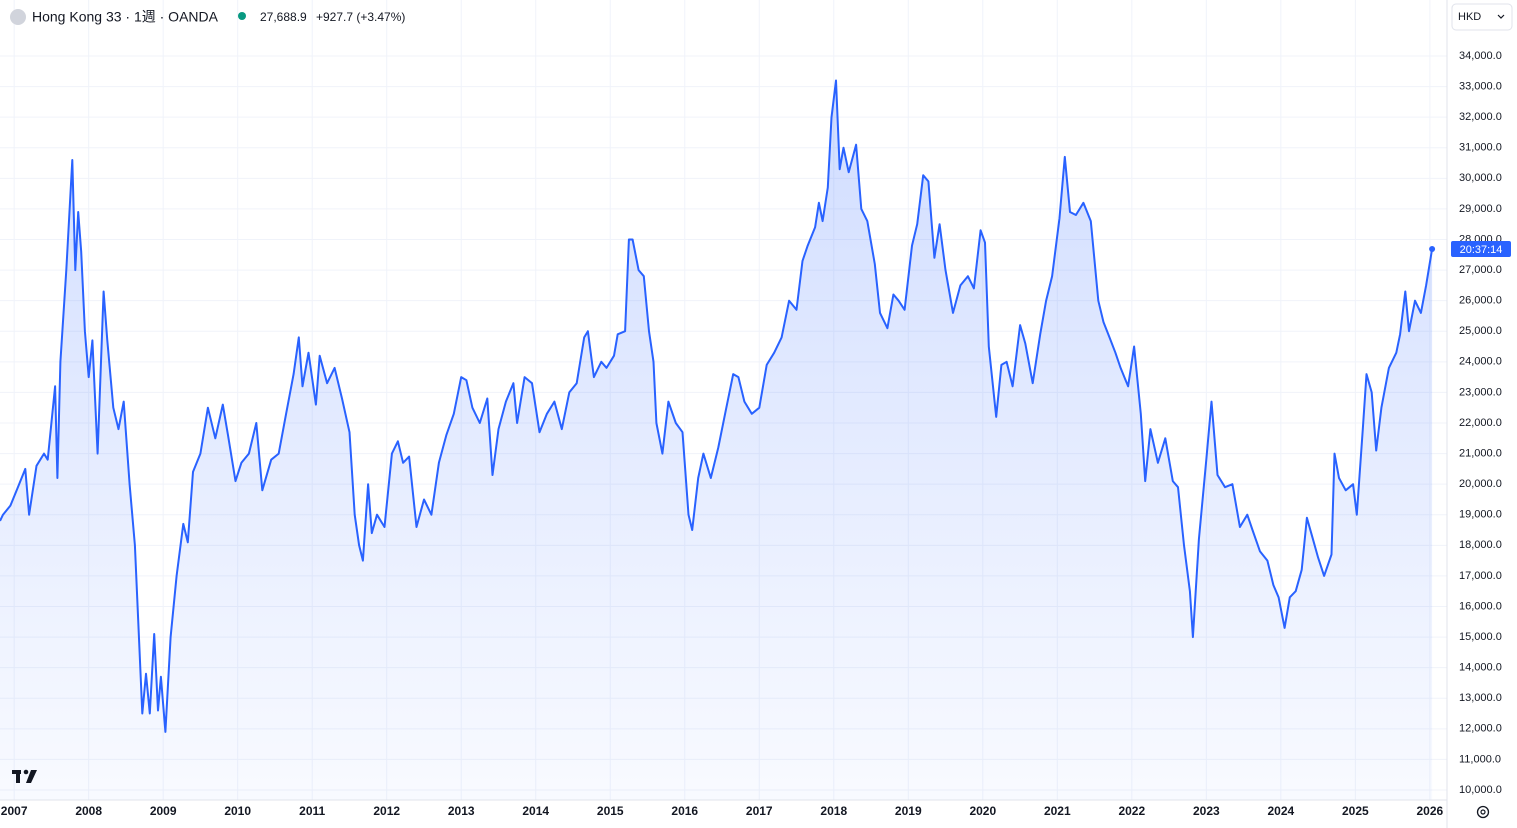 The width and height of the screenshot is (1517, 828). Describe the element at coordinates (610, 811) in the screenshot. I see `x-tick-label: 2015` at that location.